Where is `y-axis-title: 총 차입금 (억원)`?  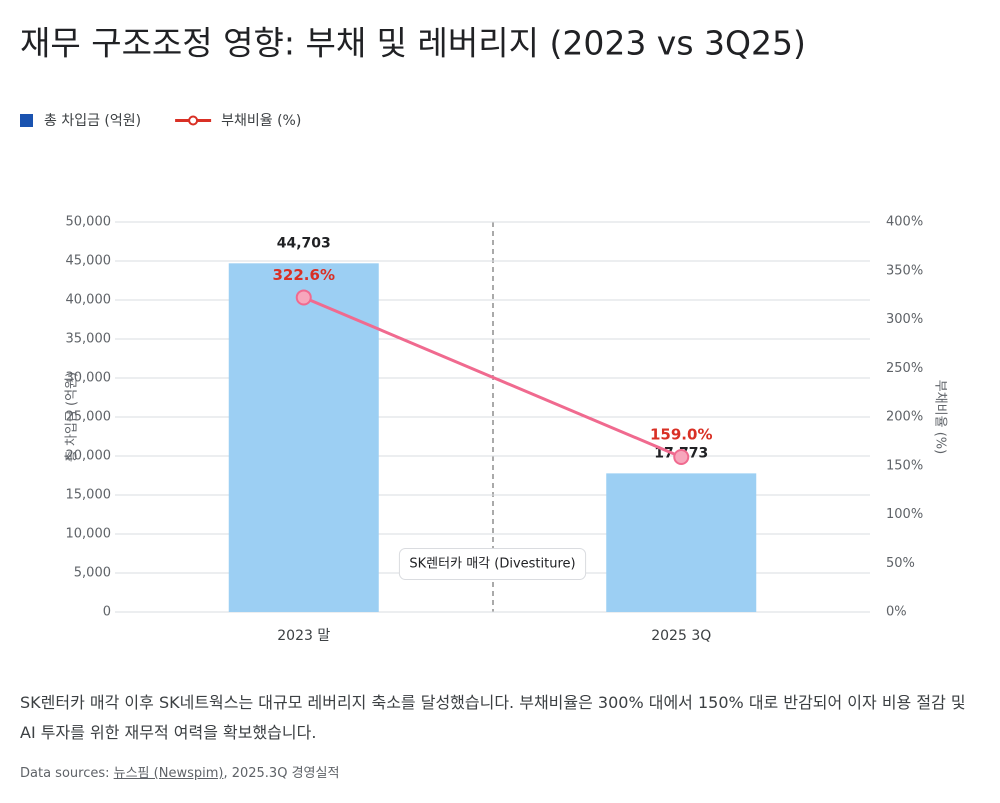
y-axis-title: 총 차입금 (억원) is located at coordinates (72, 417).